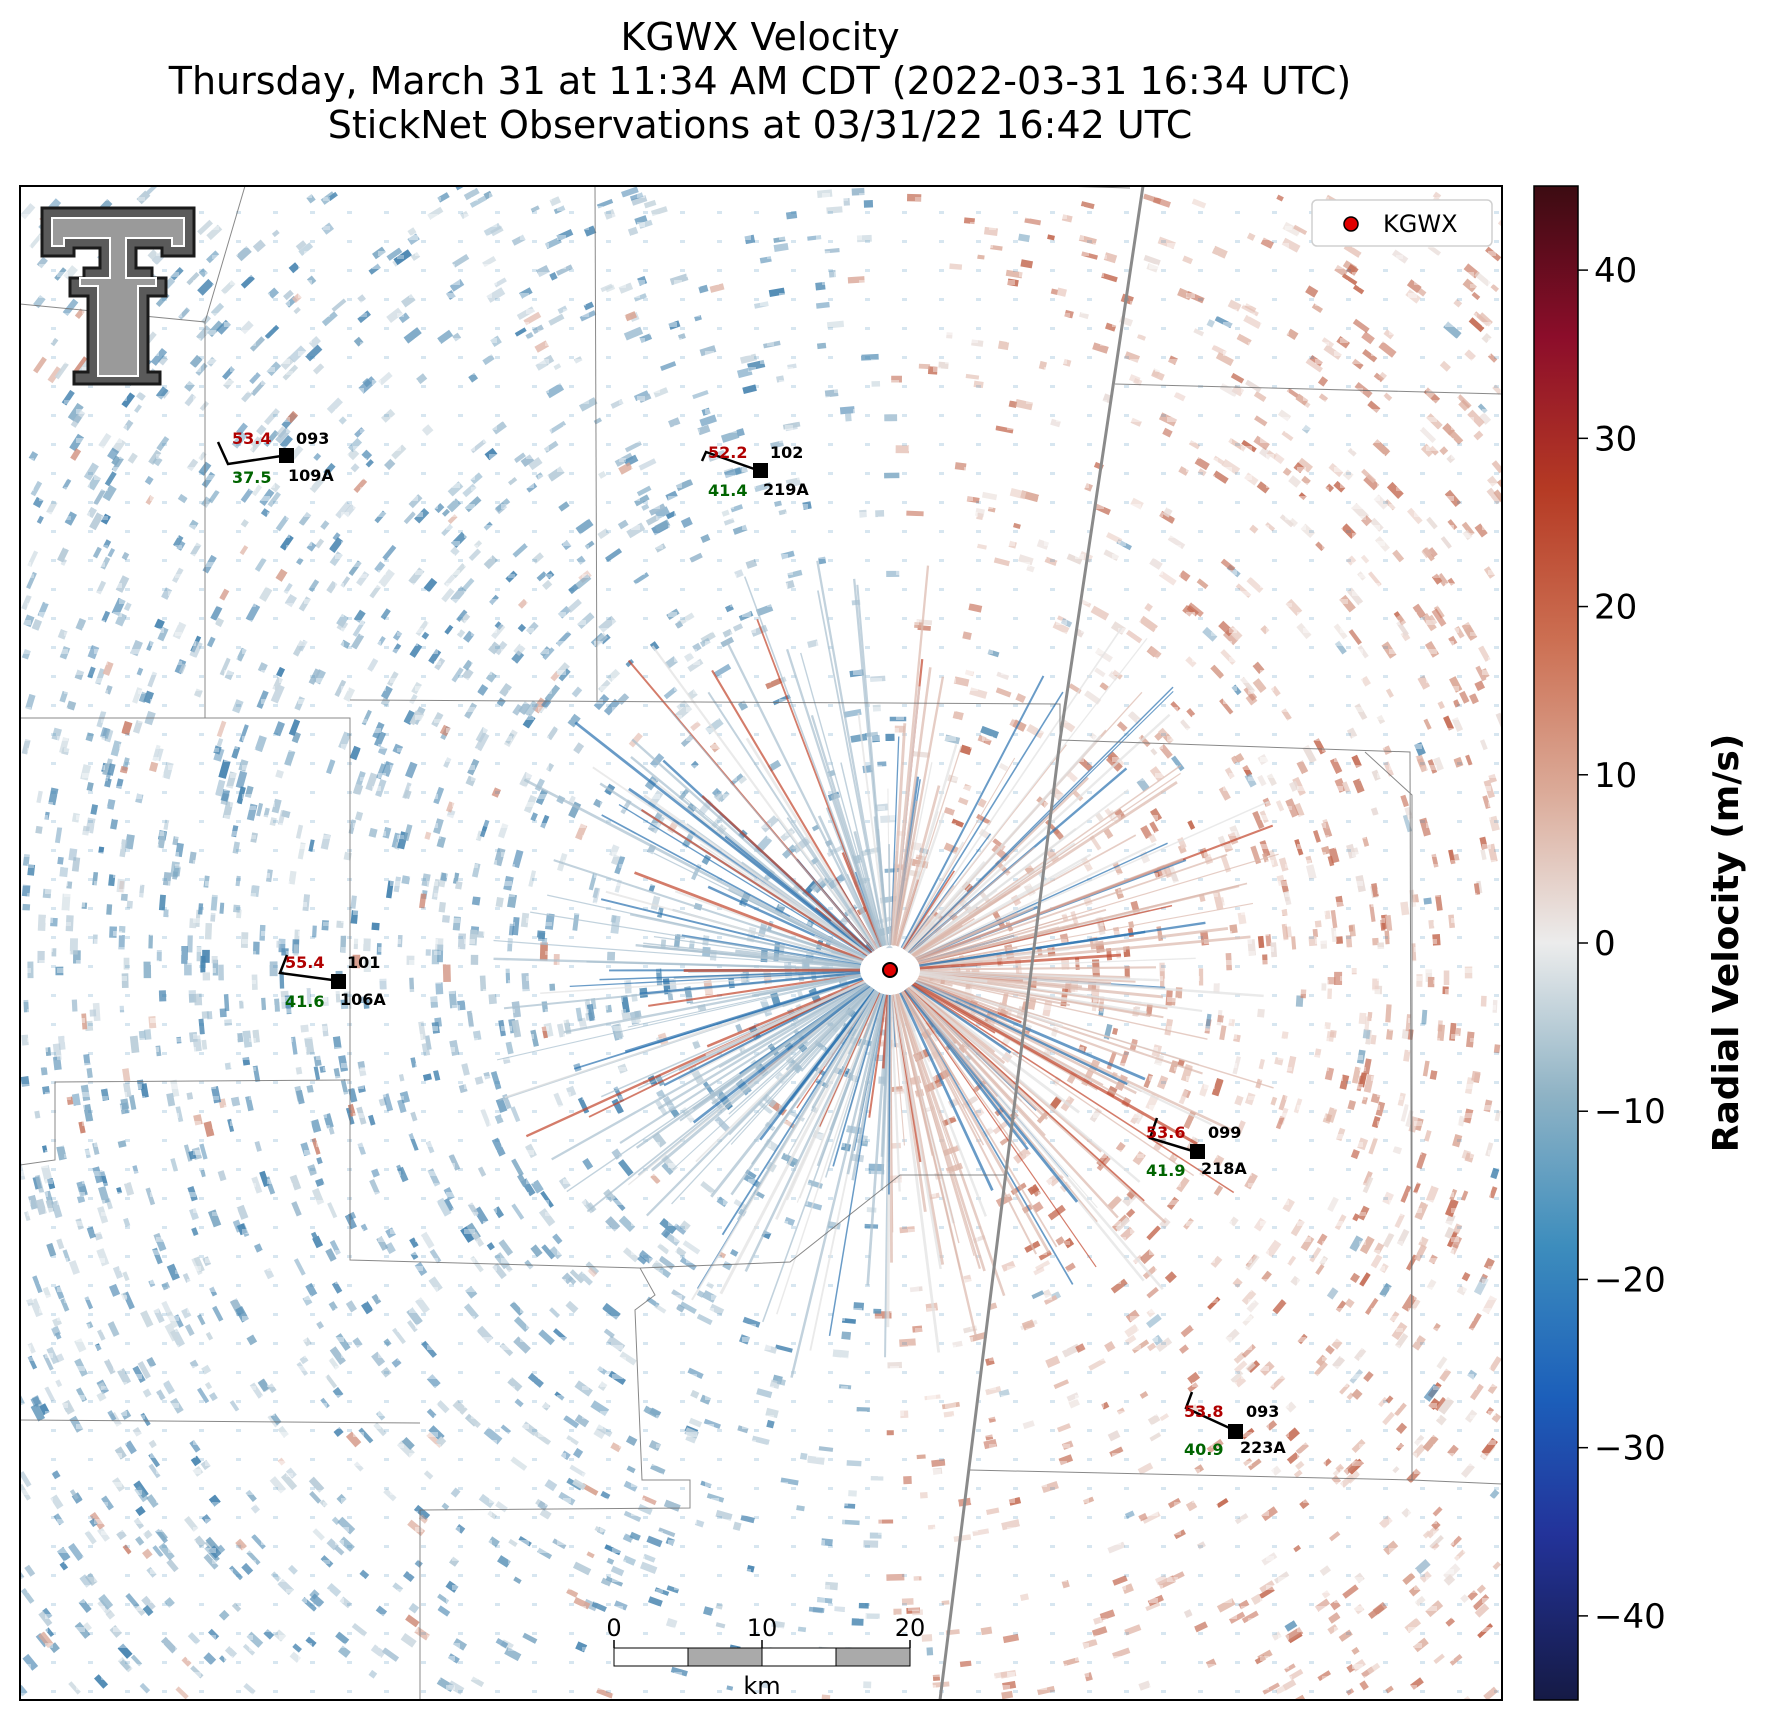 Image resolution: width=1773 pixels, height=1717 pixels. I want to click on station-plot-219A: 52.2 102 41.4 219A, so click(754, 471).